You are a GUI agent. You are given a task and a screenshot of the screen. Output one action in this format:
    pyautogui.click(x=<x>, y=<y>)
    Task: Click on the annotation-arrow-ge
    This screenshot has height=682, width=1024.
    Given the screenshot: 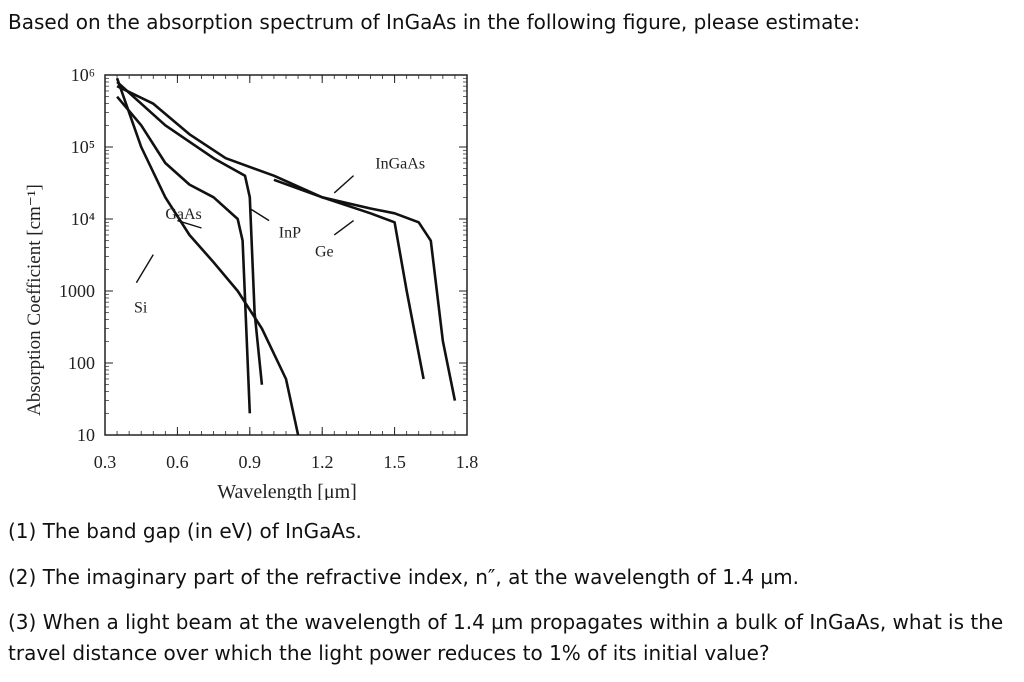 What is the action you would take?
    pyautogui.click(x=343, y=228)
    